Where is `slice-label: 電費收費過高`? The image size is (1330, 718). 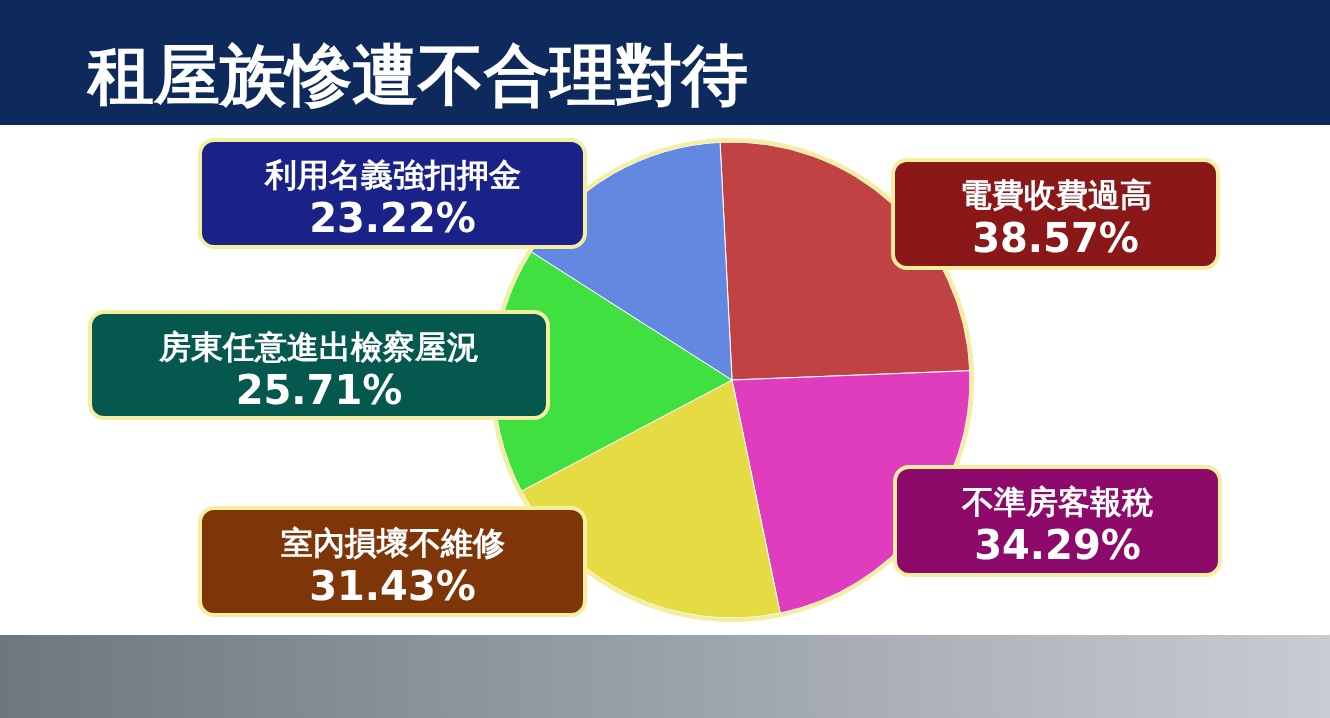 slice-label: 電費收費過高 is located at coordinates (1055, 195).